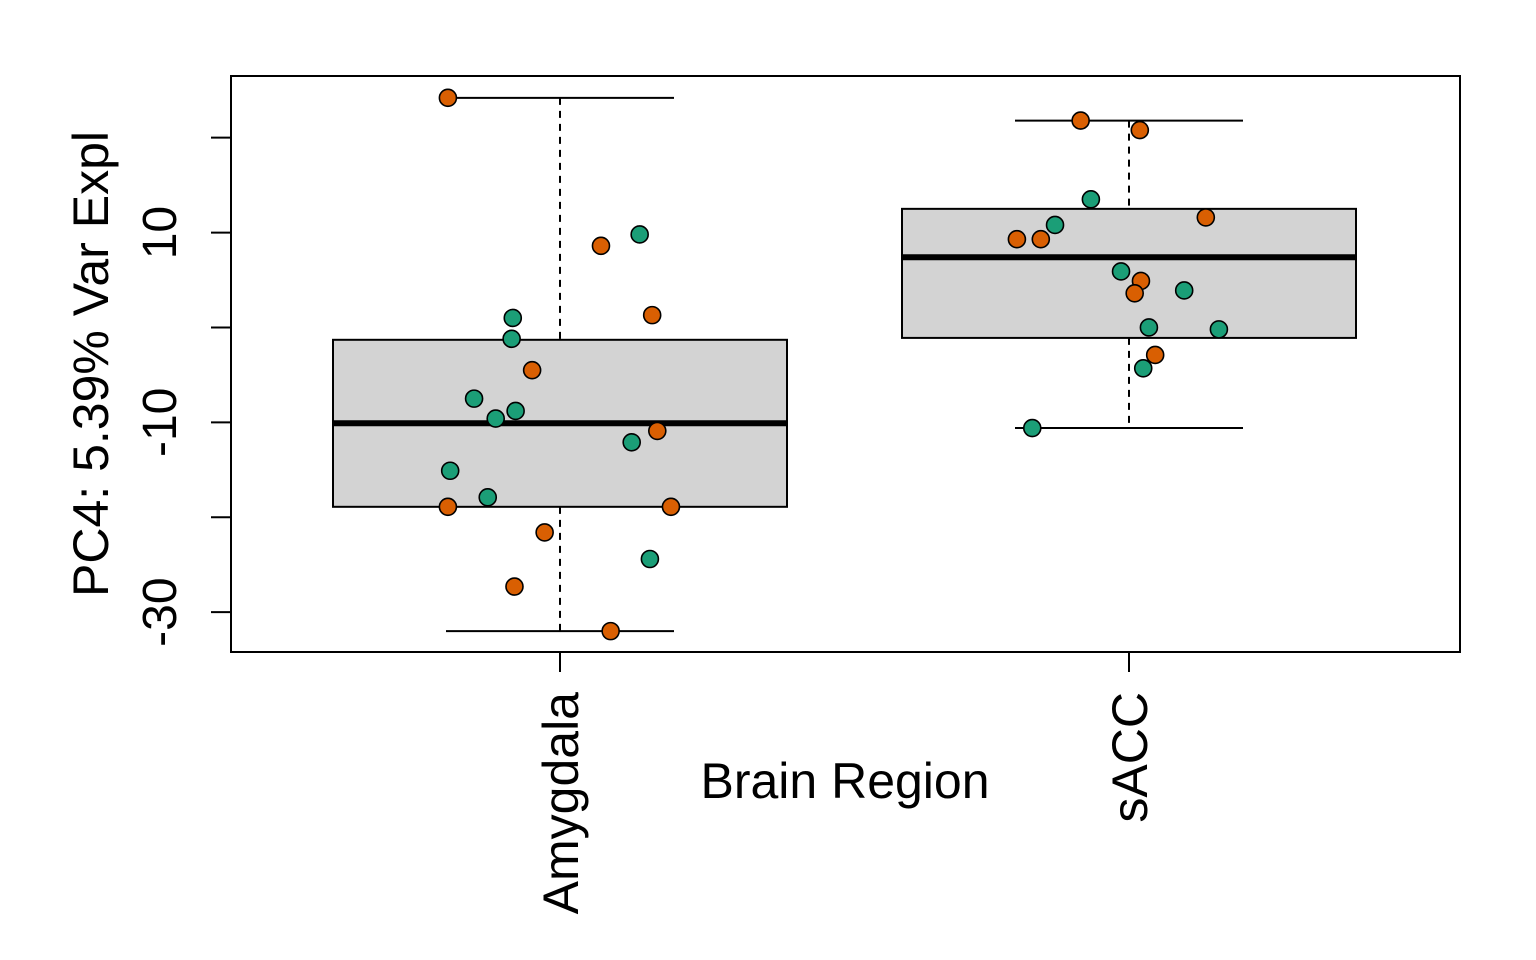 The height and width of the screenshot is (960, 1536). Describe the element at coordinates (160, 232) in the screenshot. I see `y-tick-label: 10` at that location.